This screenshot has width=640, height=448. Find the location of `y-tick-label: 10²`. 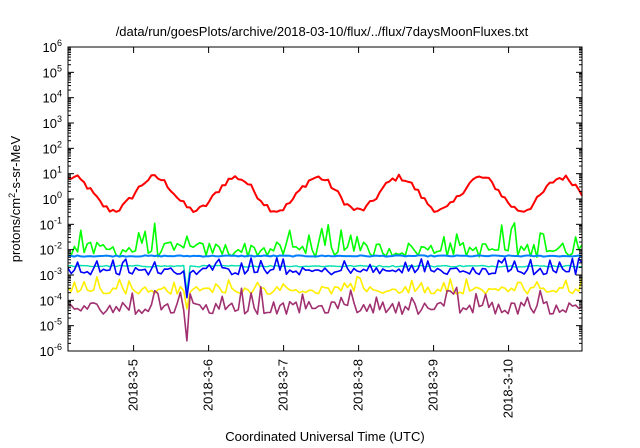

y-tick-label: 10² is located at coordinates (52, 147).